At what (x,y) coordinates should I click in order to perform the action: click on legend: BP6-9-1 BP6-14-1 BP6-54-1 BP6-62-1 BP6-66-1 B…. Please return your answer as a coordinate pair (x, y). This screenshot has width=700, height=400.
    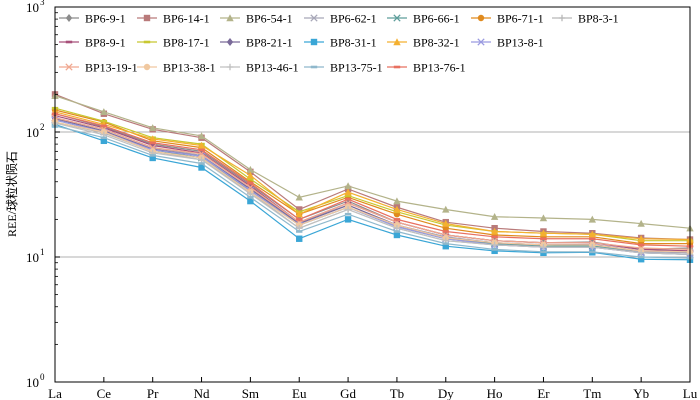
    Looking at the image, I should click on (339, 43).